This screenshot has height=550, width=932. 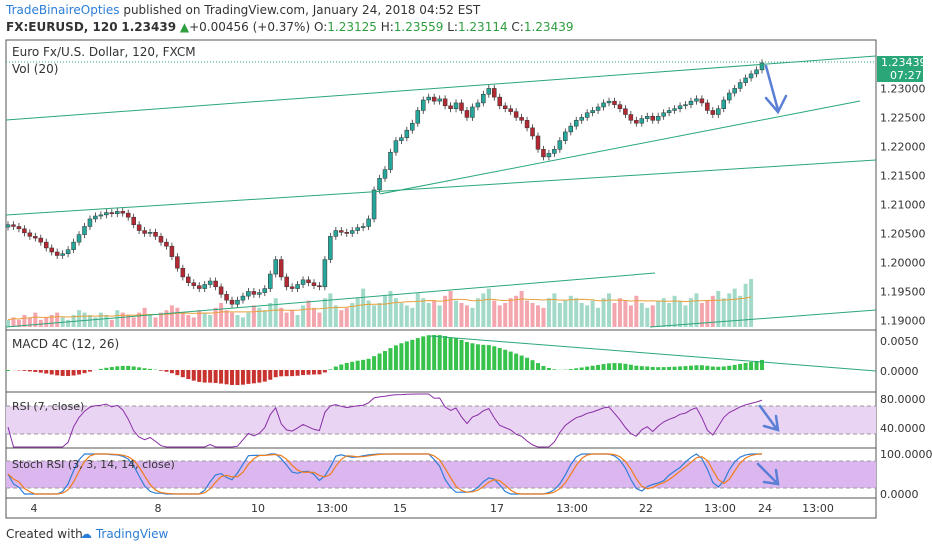 I want to click on open-label: O:, so click(x=320, y=27).